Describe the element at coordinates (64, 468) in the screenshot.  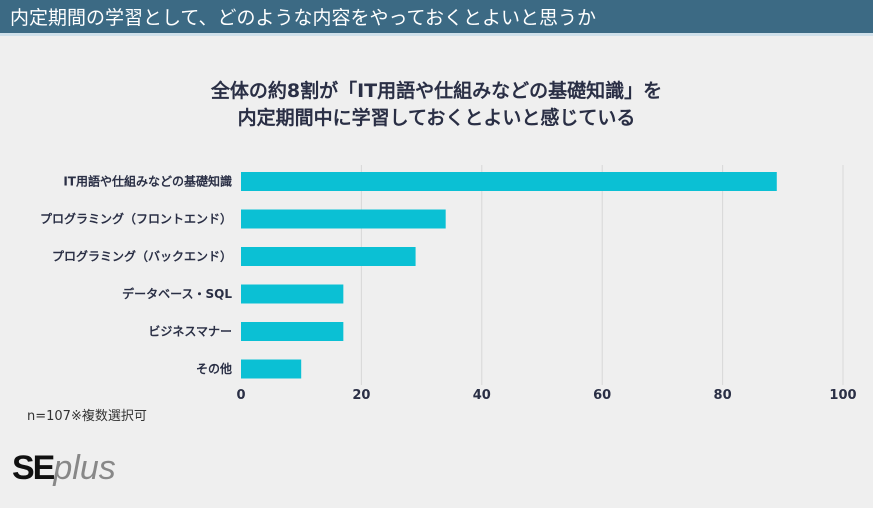
I see `seplus-logo: SEplus` at that location.